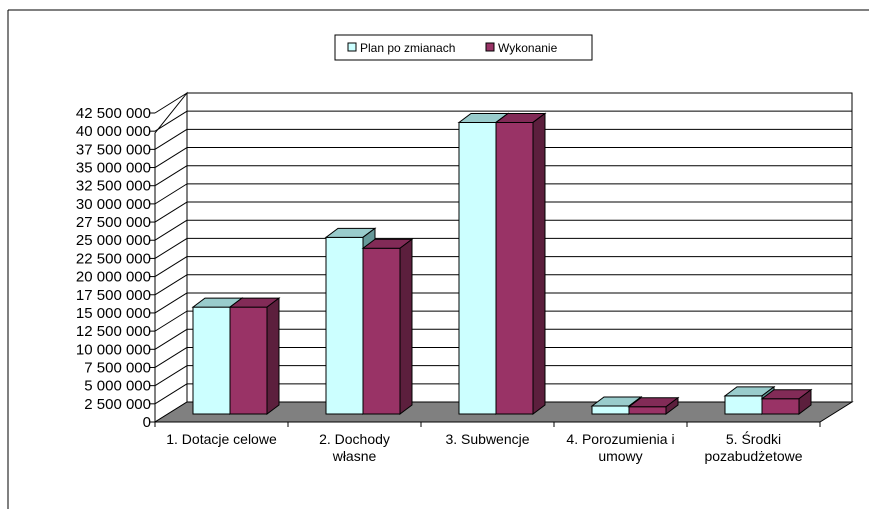  Describe the element at coordinates (487, 439) in the screenshot. I see `x-category-label: 3. Subwencje` at that location.